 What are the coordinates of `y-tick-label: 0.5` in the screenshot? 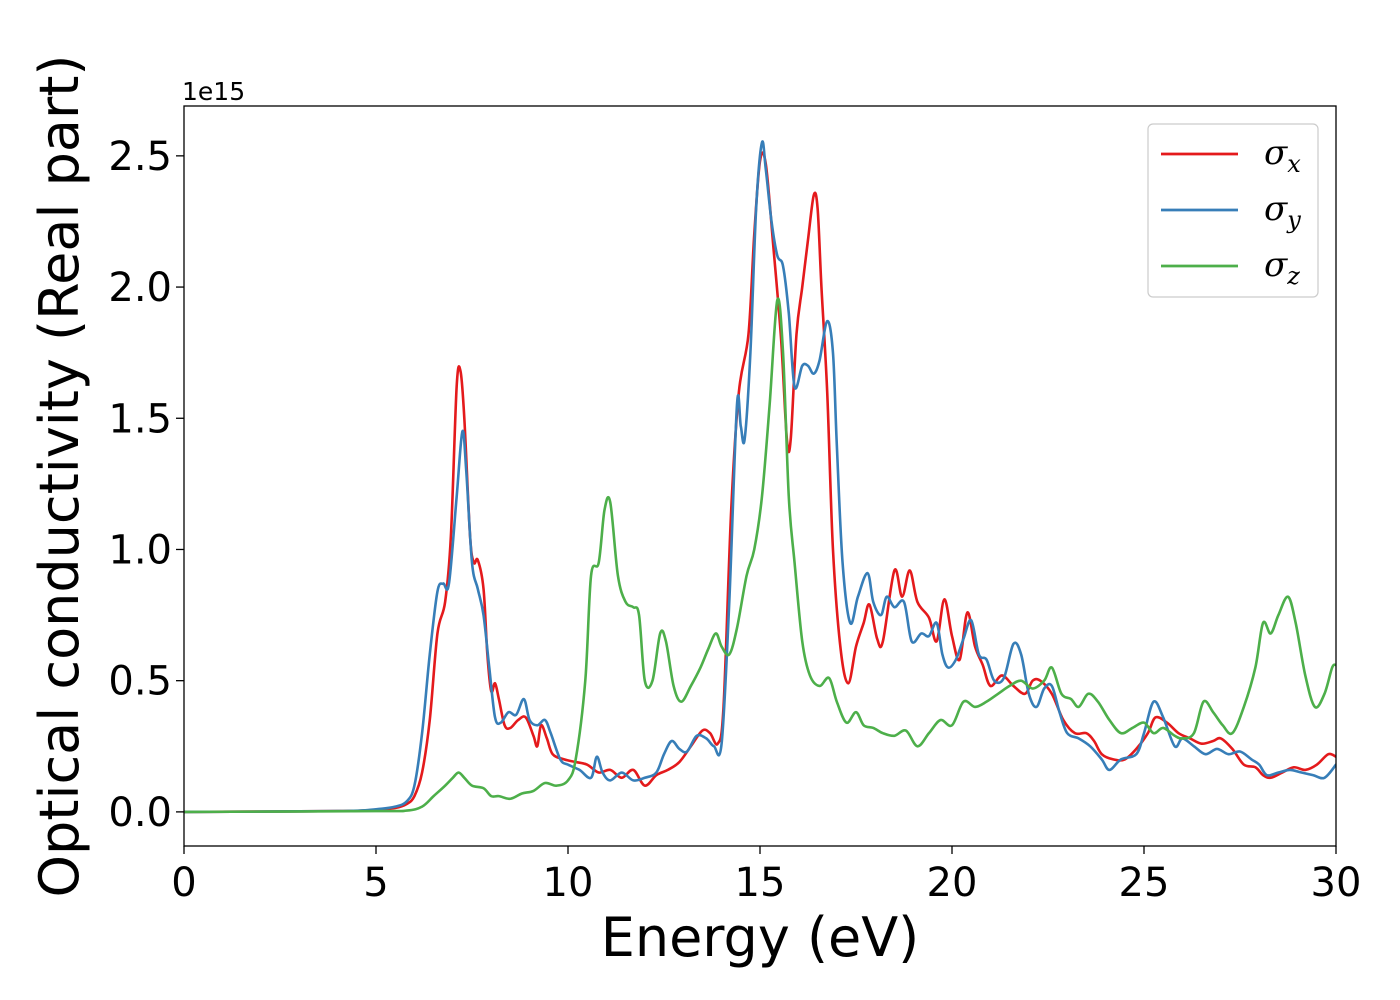 It's located at (140, 682).